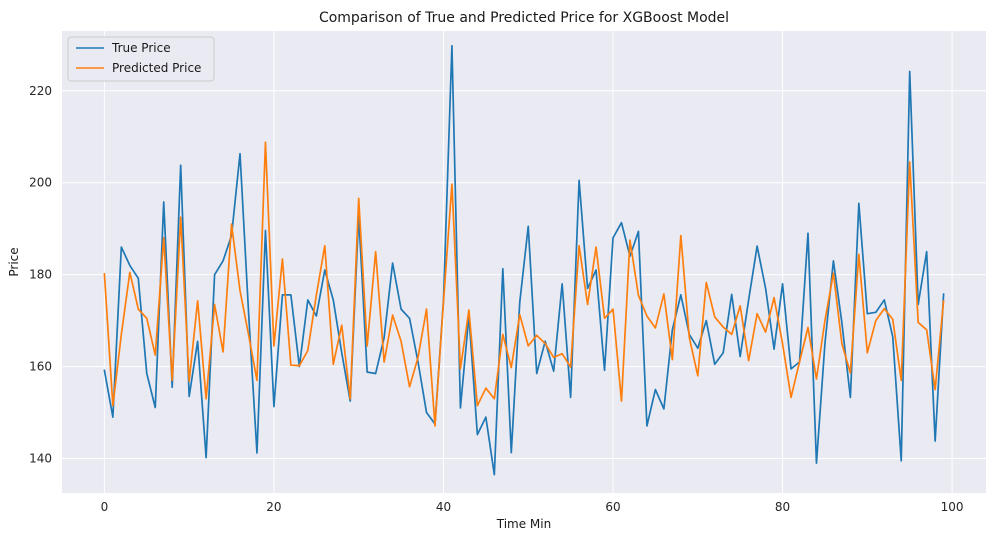  I want to click on y-tick-label: 220, so click(40, 91).